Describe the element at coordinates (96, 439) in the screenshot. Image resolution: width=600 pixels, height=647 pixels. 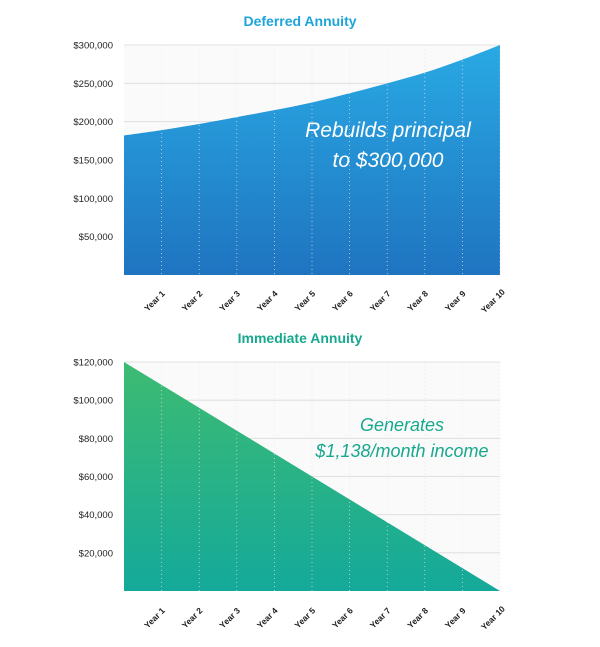
I see `y-tick-label: $80,000` at that location.